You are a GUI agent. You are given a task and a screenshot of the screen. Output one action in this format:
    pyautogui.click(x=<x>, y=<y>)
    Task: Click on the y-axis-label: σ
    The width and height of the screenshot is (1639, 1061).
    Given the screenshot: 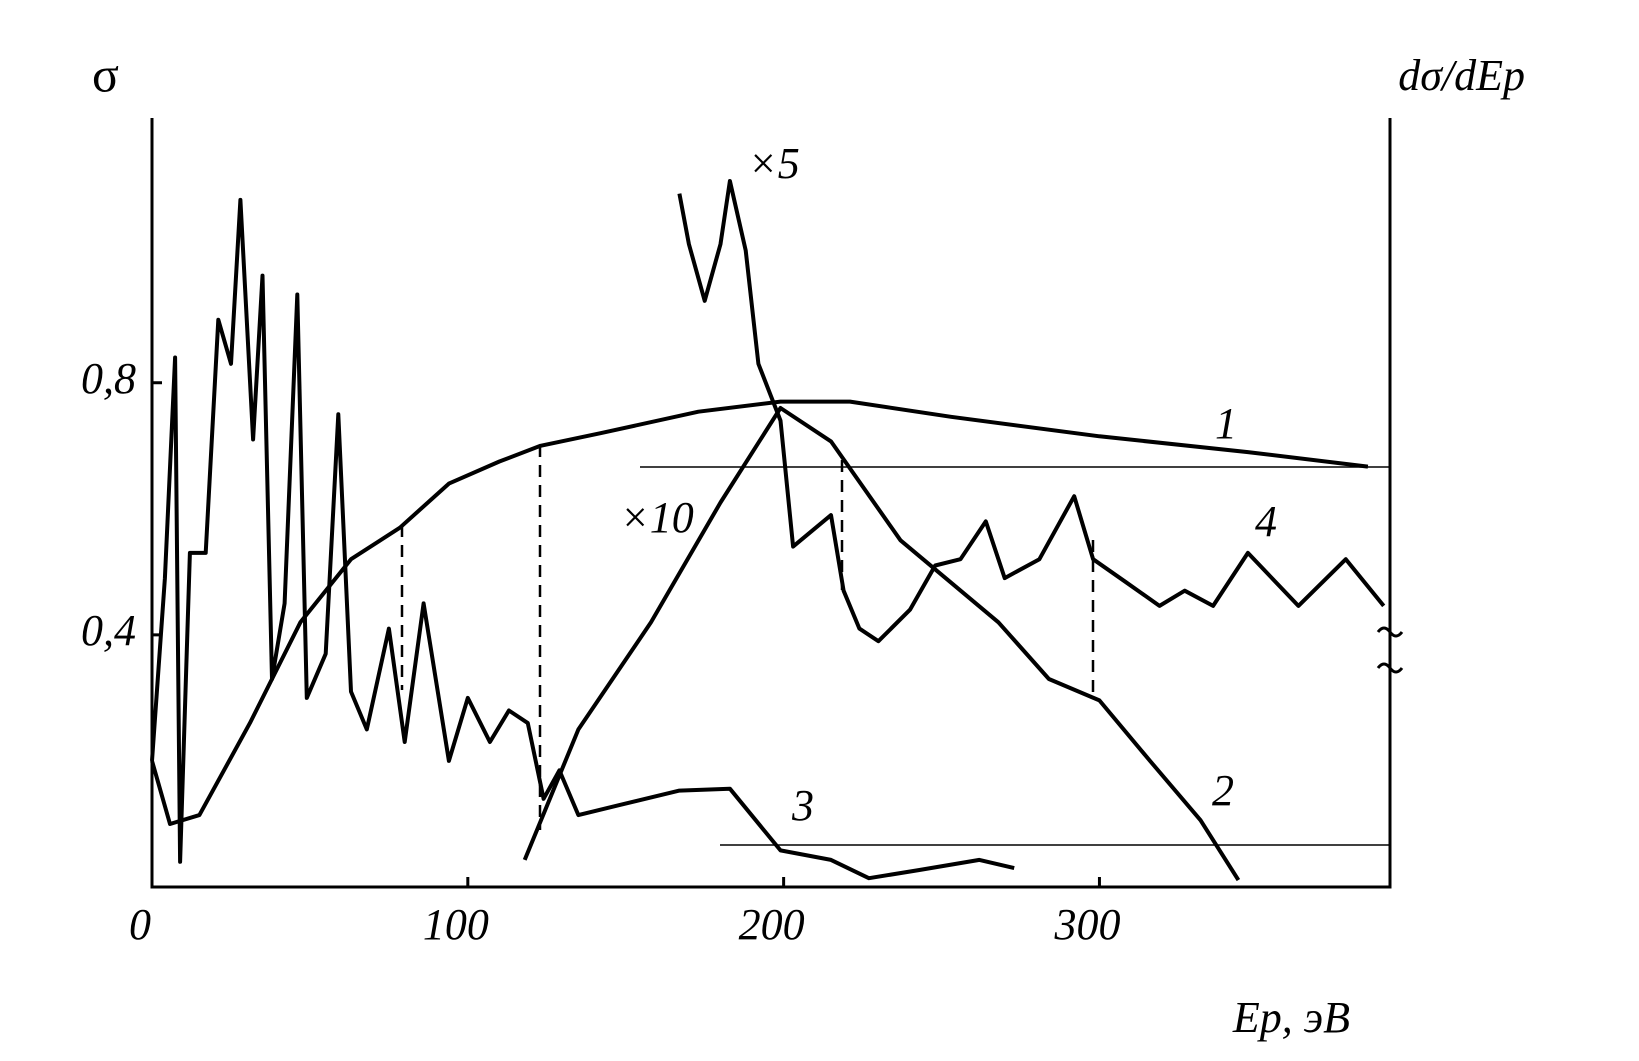 What is the action you would take?
    pyautogui.click(x=105, y=74)
    